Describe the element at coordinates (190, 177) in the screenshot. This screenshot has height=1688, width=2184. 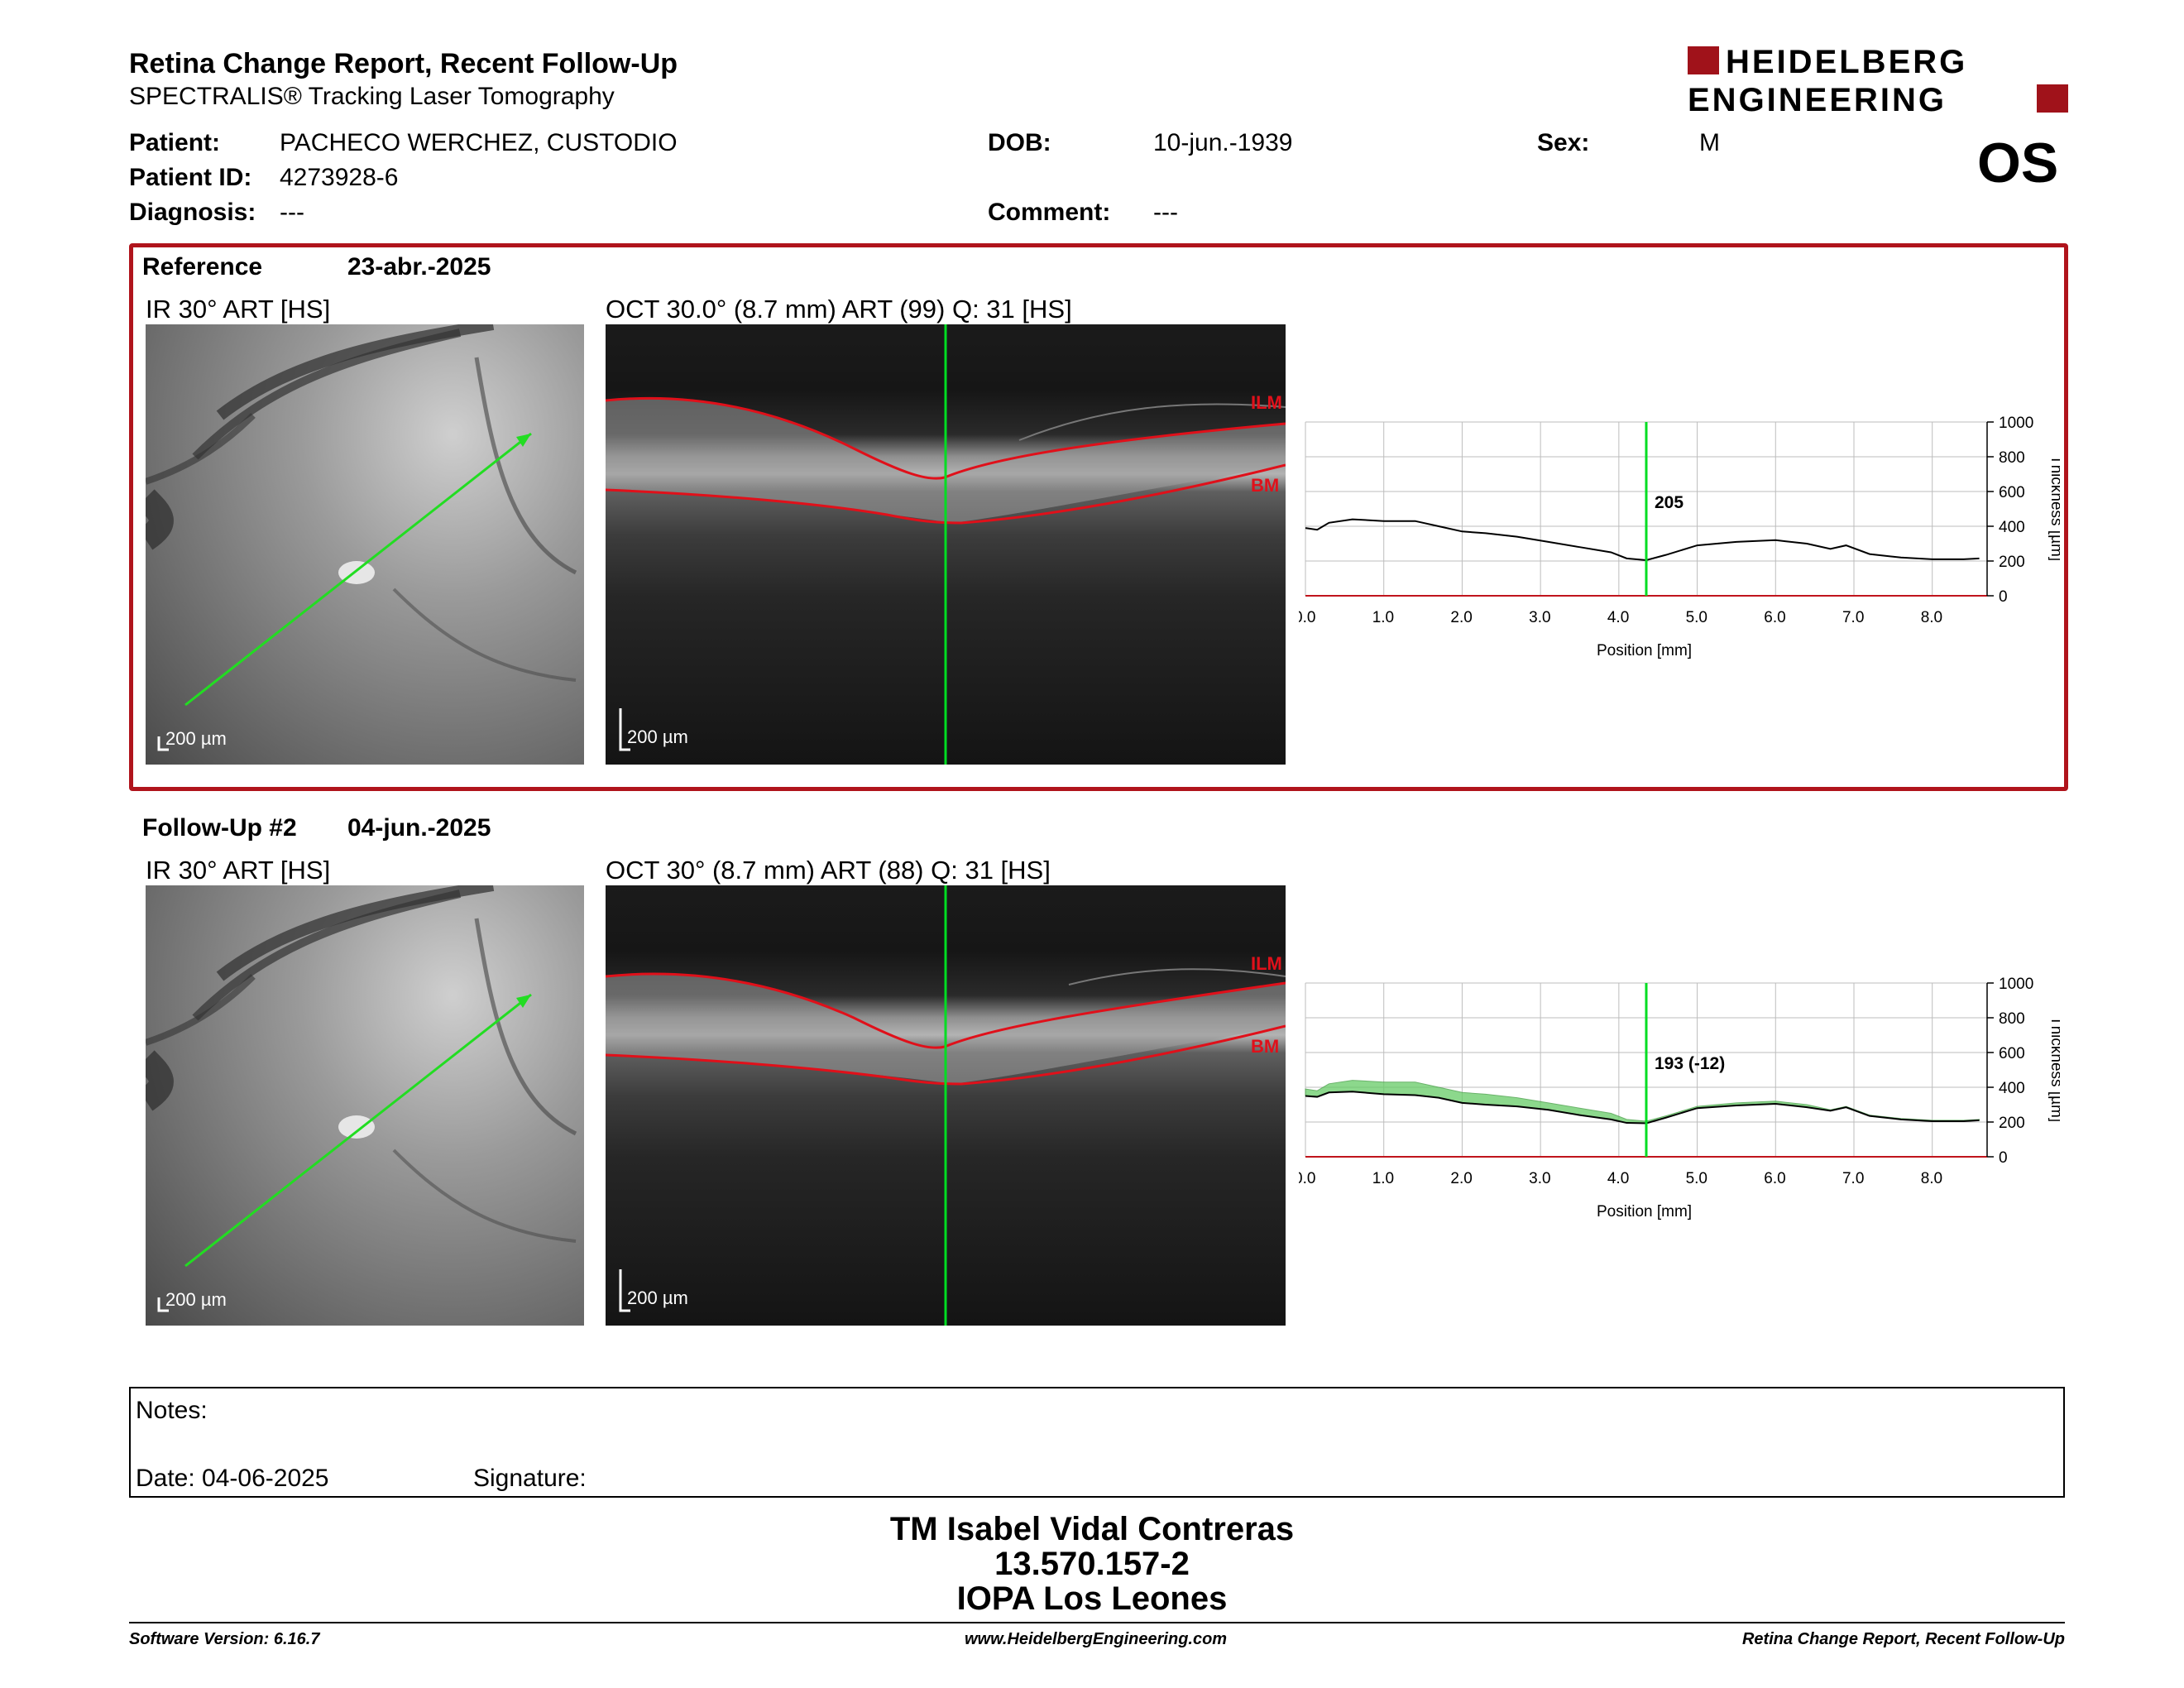
I see `patient-id-label: Patient ID:` at that location.